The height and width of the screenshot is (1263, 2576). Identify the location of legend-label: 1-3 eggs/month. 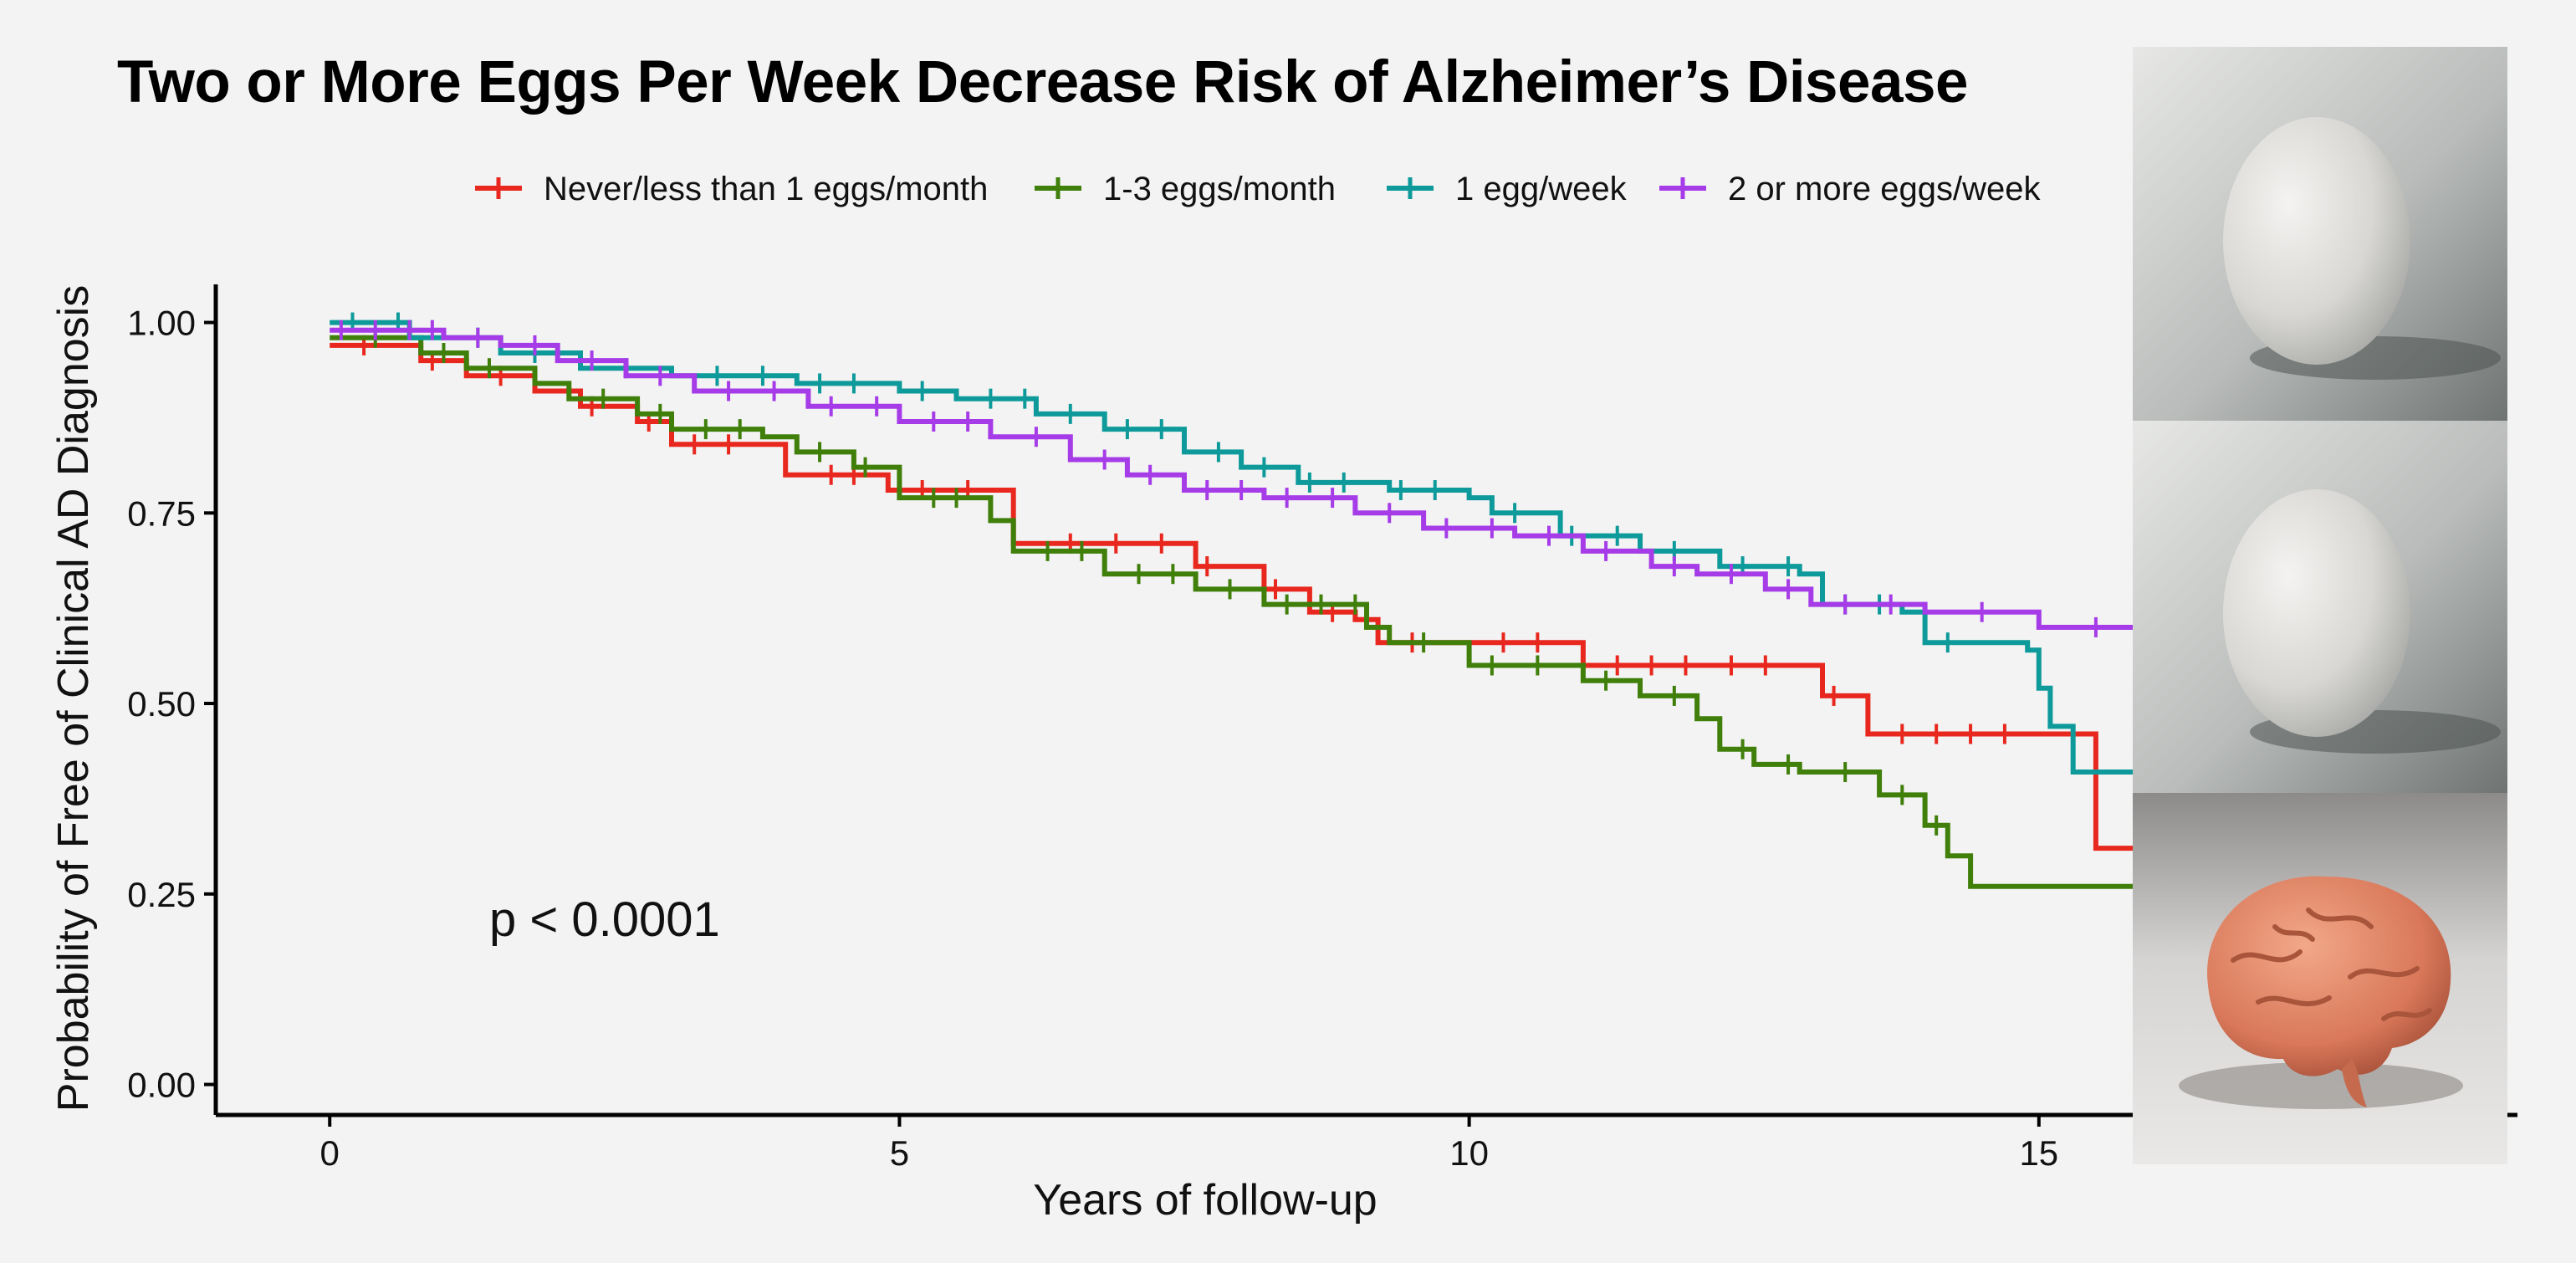
(1219, 189).